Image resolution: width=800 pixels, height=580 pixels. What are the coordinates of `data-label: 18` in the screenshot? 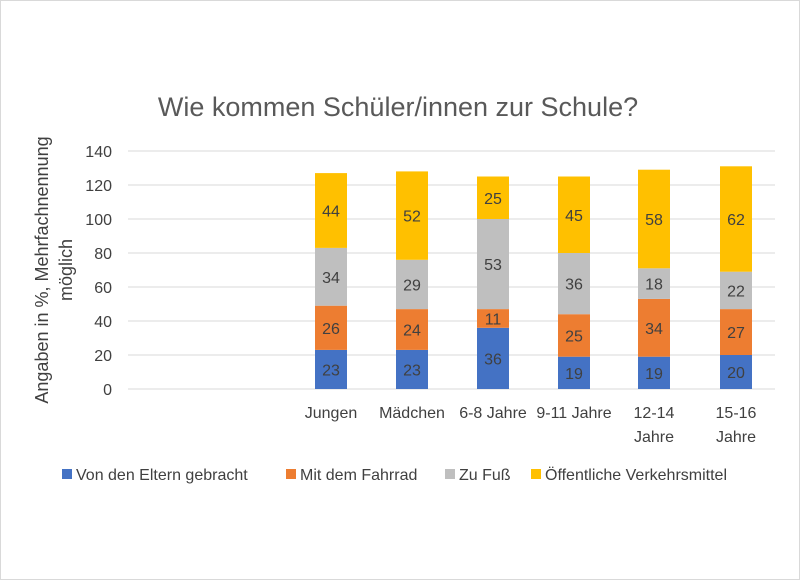 It's located at (654, 285).